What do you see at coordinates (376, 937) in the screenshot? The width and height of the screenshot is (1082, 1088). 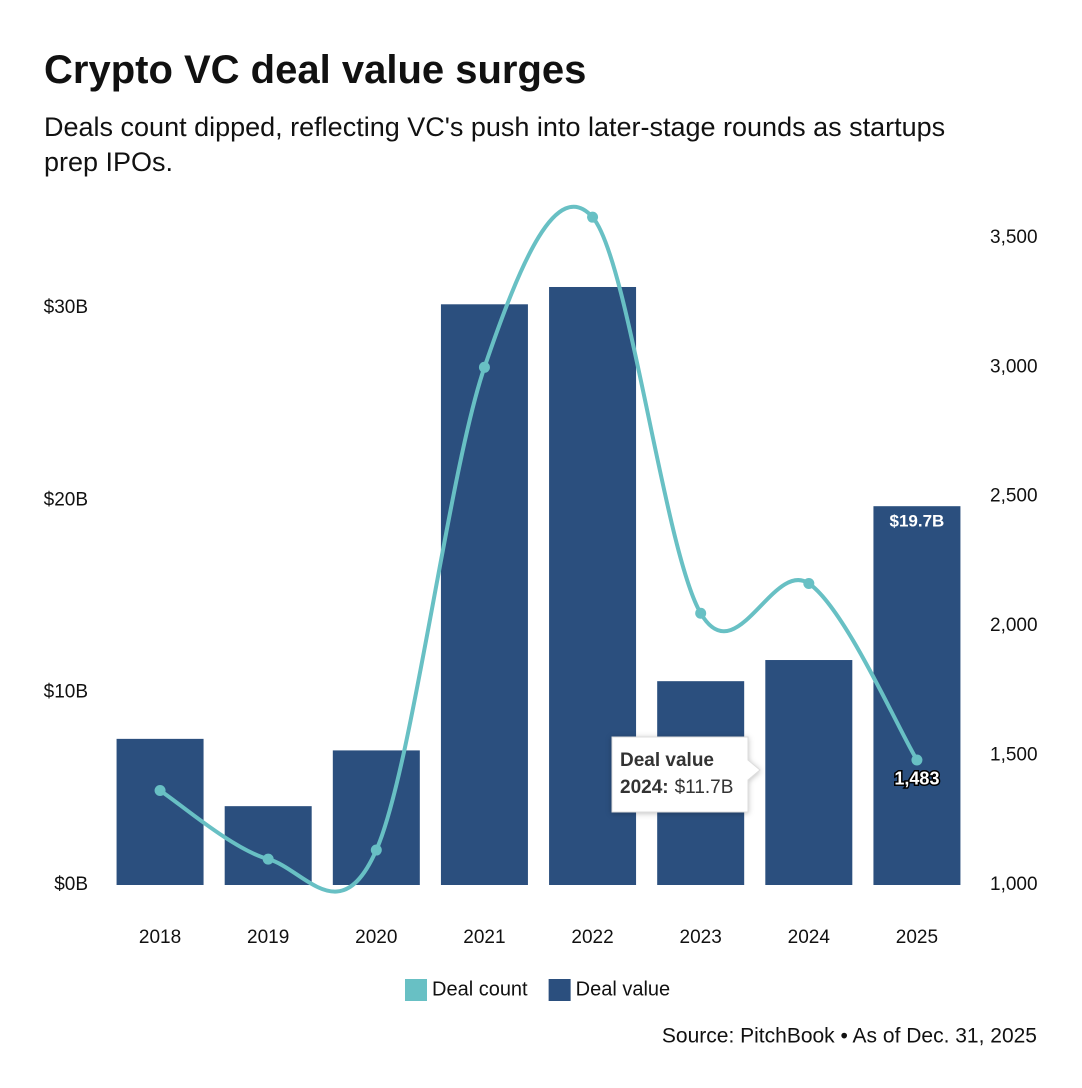 I see `x-tick-label: 2020` at bounding box center [376, 937].